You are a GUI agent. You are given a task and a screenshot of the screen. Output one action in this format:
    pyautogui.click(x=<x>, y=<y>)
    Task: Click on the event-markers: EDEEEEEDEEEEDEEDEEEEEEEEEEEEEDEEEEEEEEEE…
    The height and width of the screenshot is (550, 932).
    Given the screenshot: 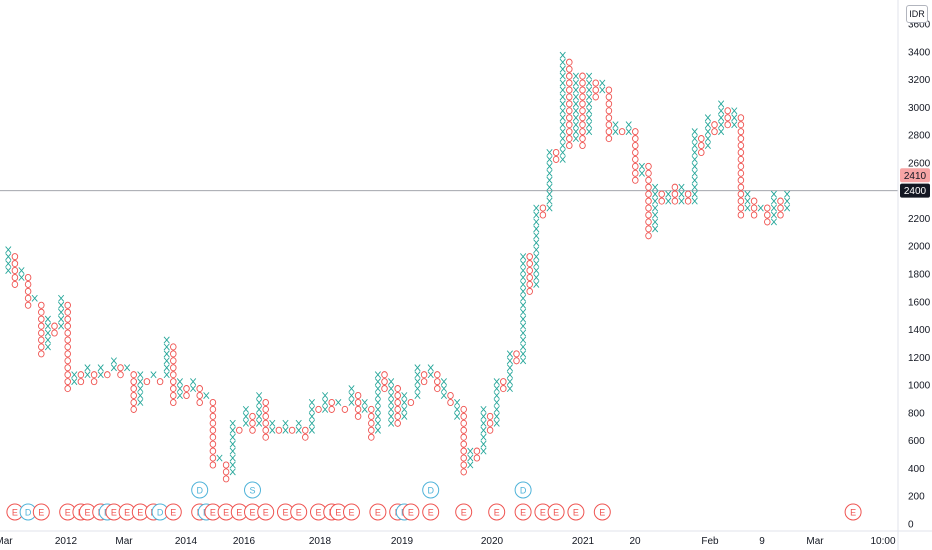 What is the action you would take?
    pyautogui.click(x=434, y=501)
    